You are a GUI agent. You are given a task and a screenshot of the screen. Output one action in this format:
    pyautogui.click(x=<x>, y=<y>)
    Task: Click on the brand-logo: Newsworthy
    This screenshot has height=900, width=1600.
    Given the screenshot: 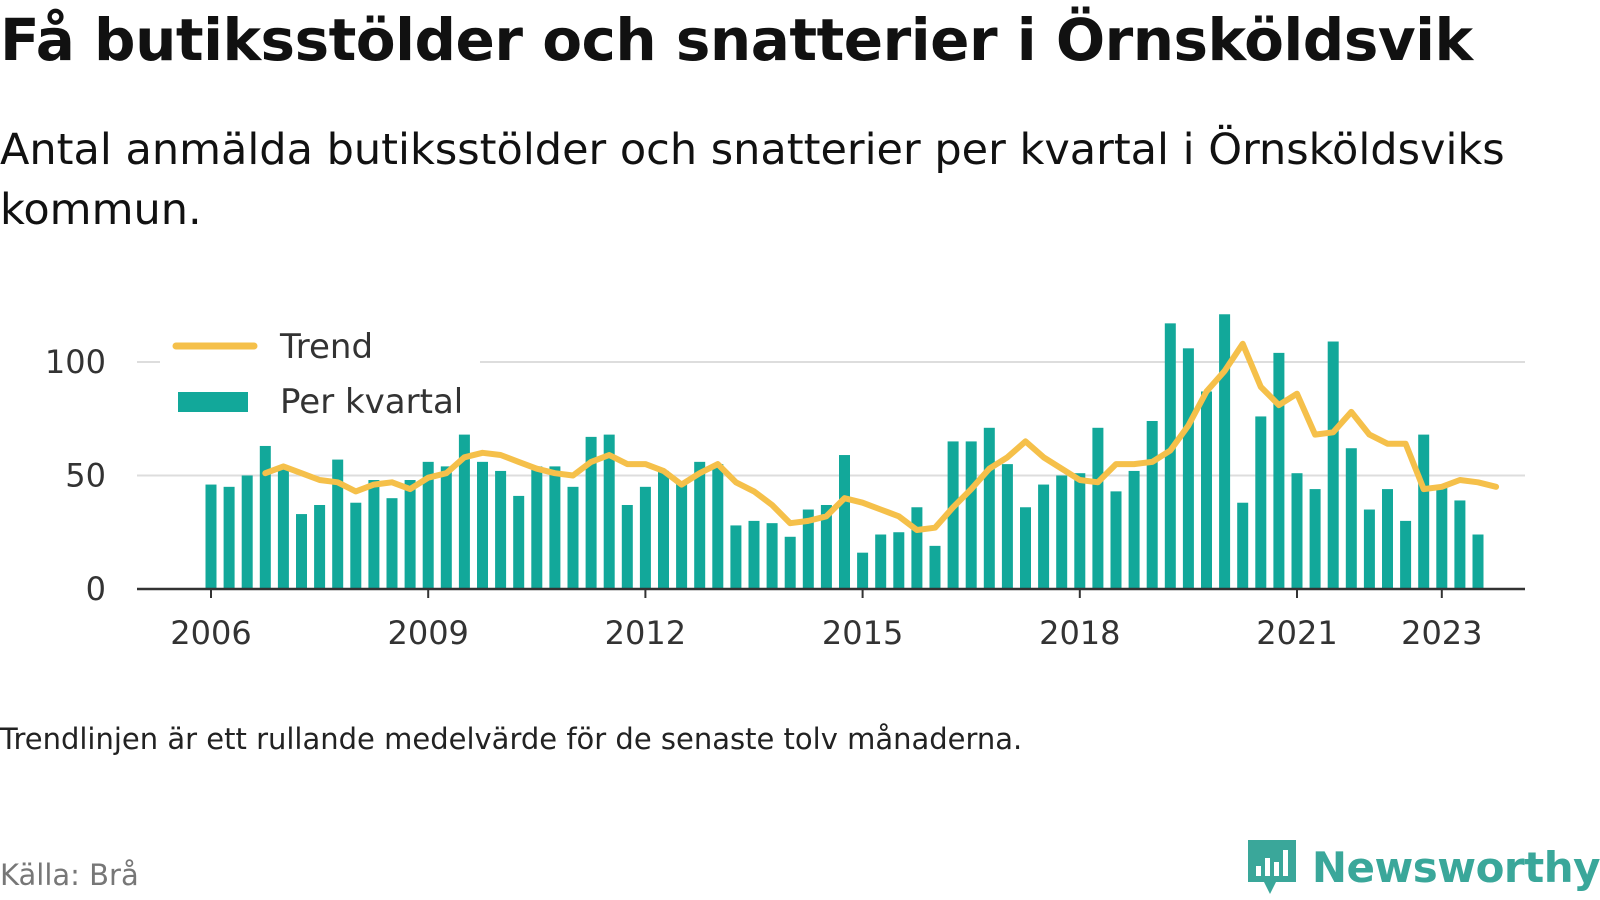 What is the action you would take?
    pyautogui.click(x=1423, y=867)
    